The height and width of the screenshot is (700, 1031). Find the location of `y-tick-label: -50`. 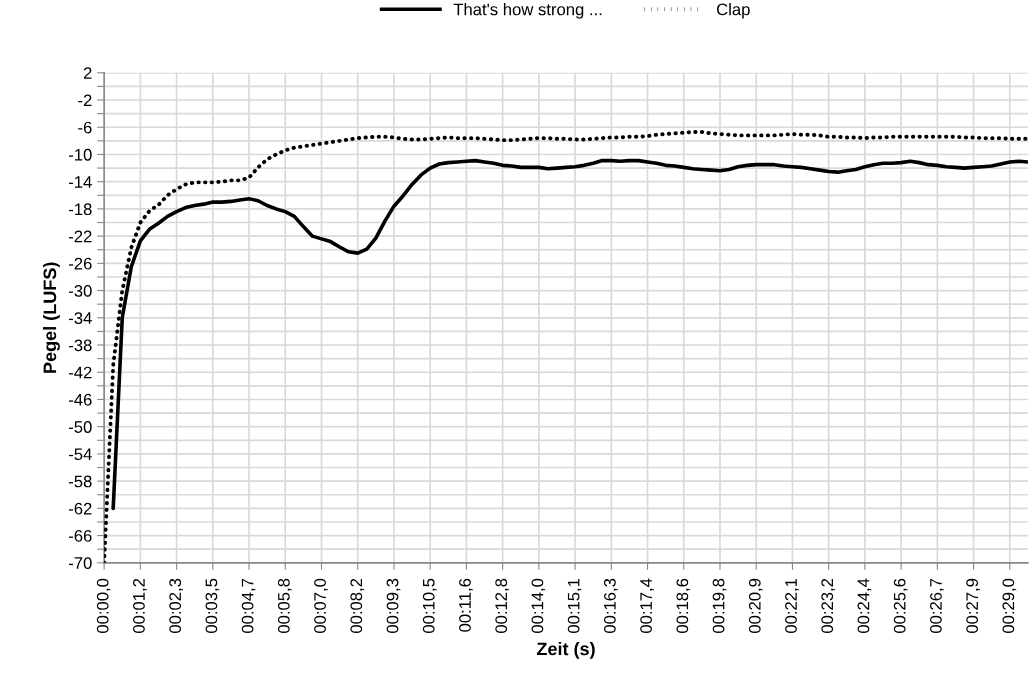

y-tick-label: -50 is located at coordinates (80, 427).